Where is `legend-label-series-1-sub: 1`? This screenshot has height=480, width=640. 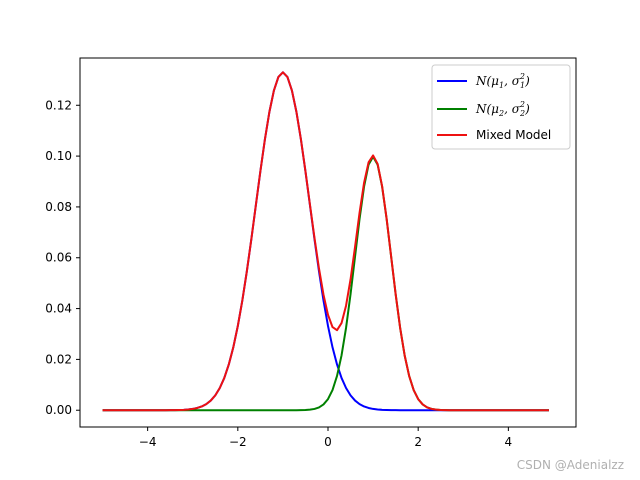 legend-label-series-1-sub: 1 is located at coordinates (501, 85).